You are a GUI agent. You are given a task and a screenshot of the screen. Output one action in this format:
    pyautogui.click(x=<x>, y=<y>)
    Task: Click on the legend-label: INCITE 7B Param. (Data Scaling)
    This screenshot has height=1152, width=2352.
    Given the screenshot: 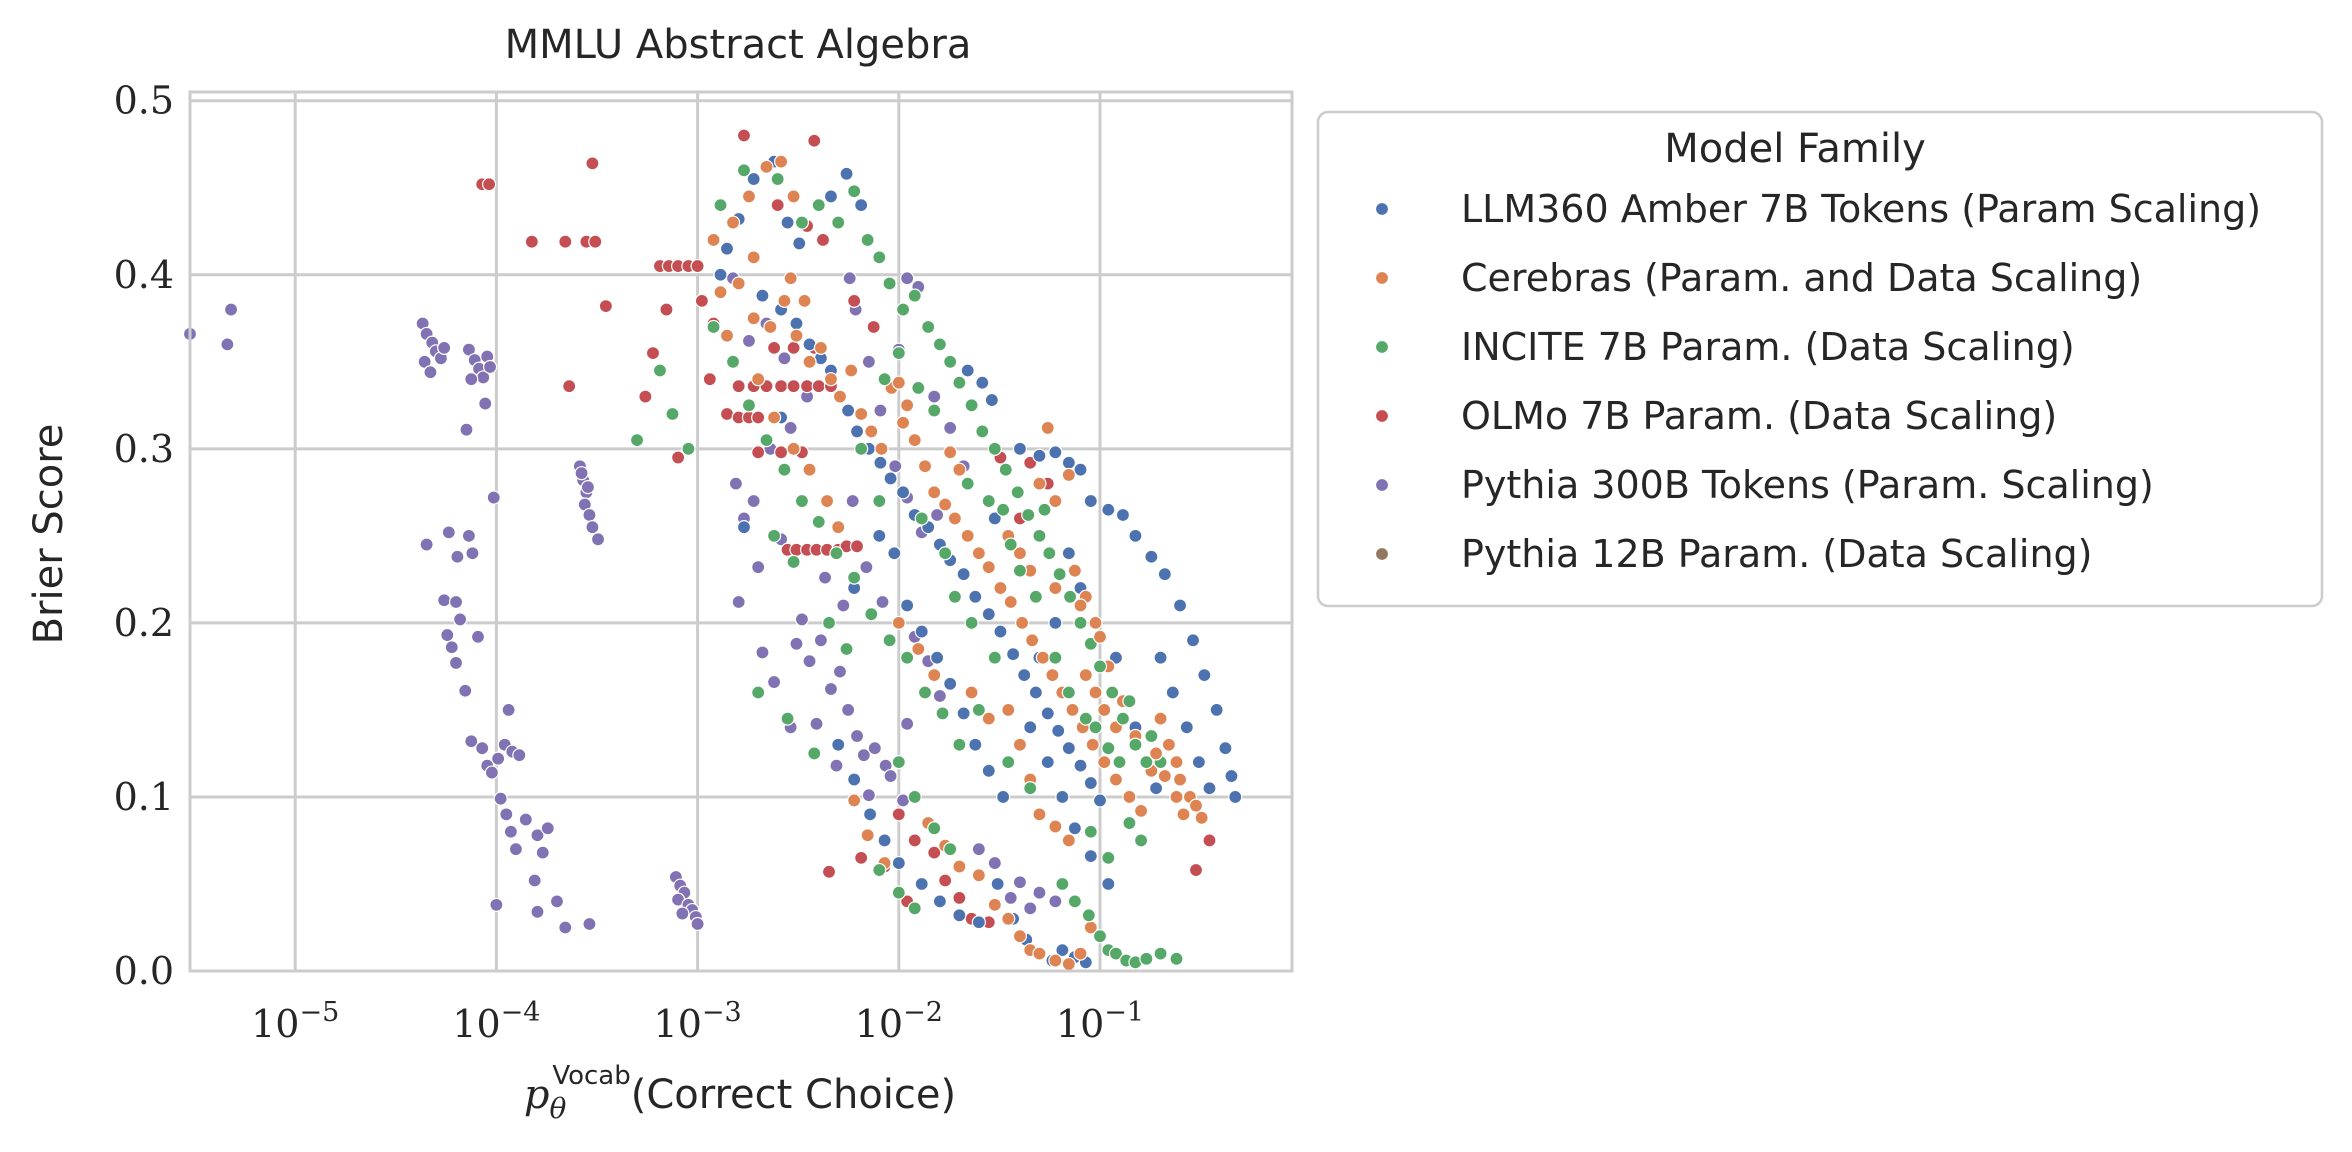 What is the action you would take?
    pyautogui.click(x=1768, y=347)
    